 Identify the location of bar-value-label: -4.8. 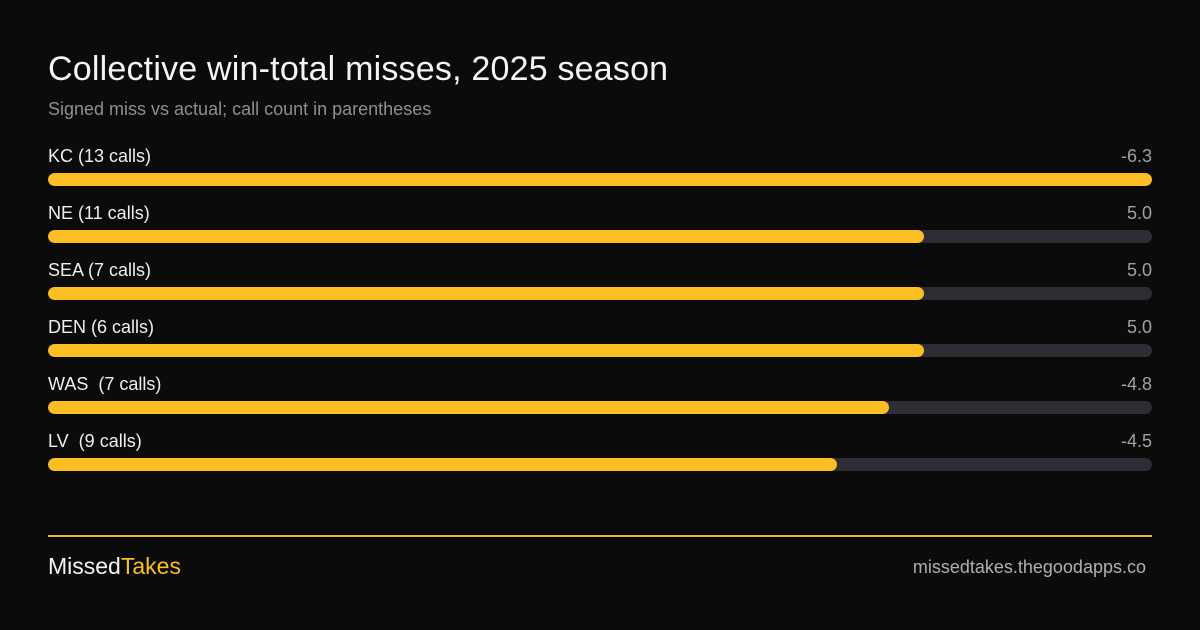
(1136, 384).